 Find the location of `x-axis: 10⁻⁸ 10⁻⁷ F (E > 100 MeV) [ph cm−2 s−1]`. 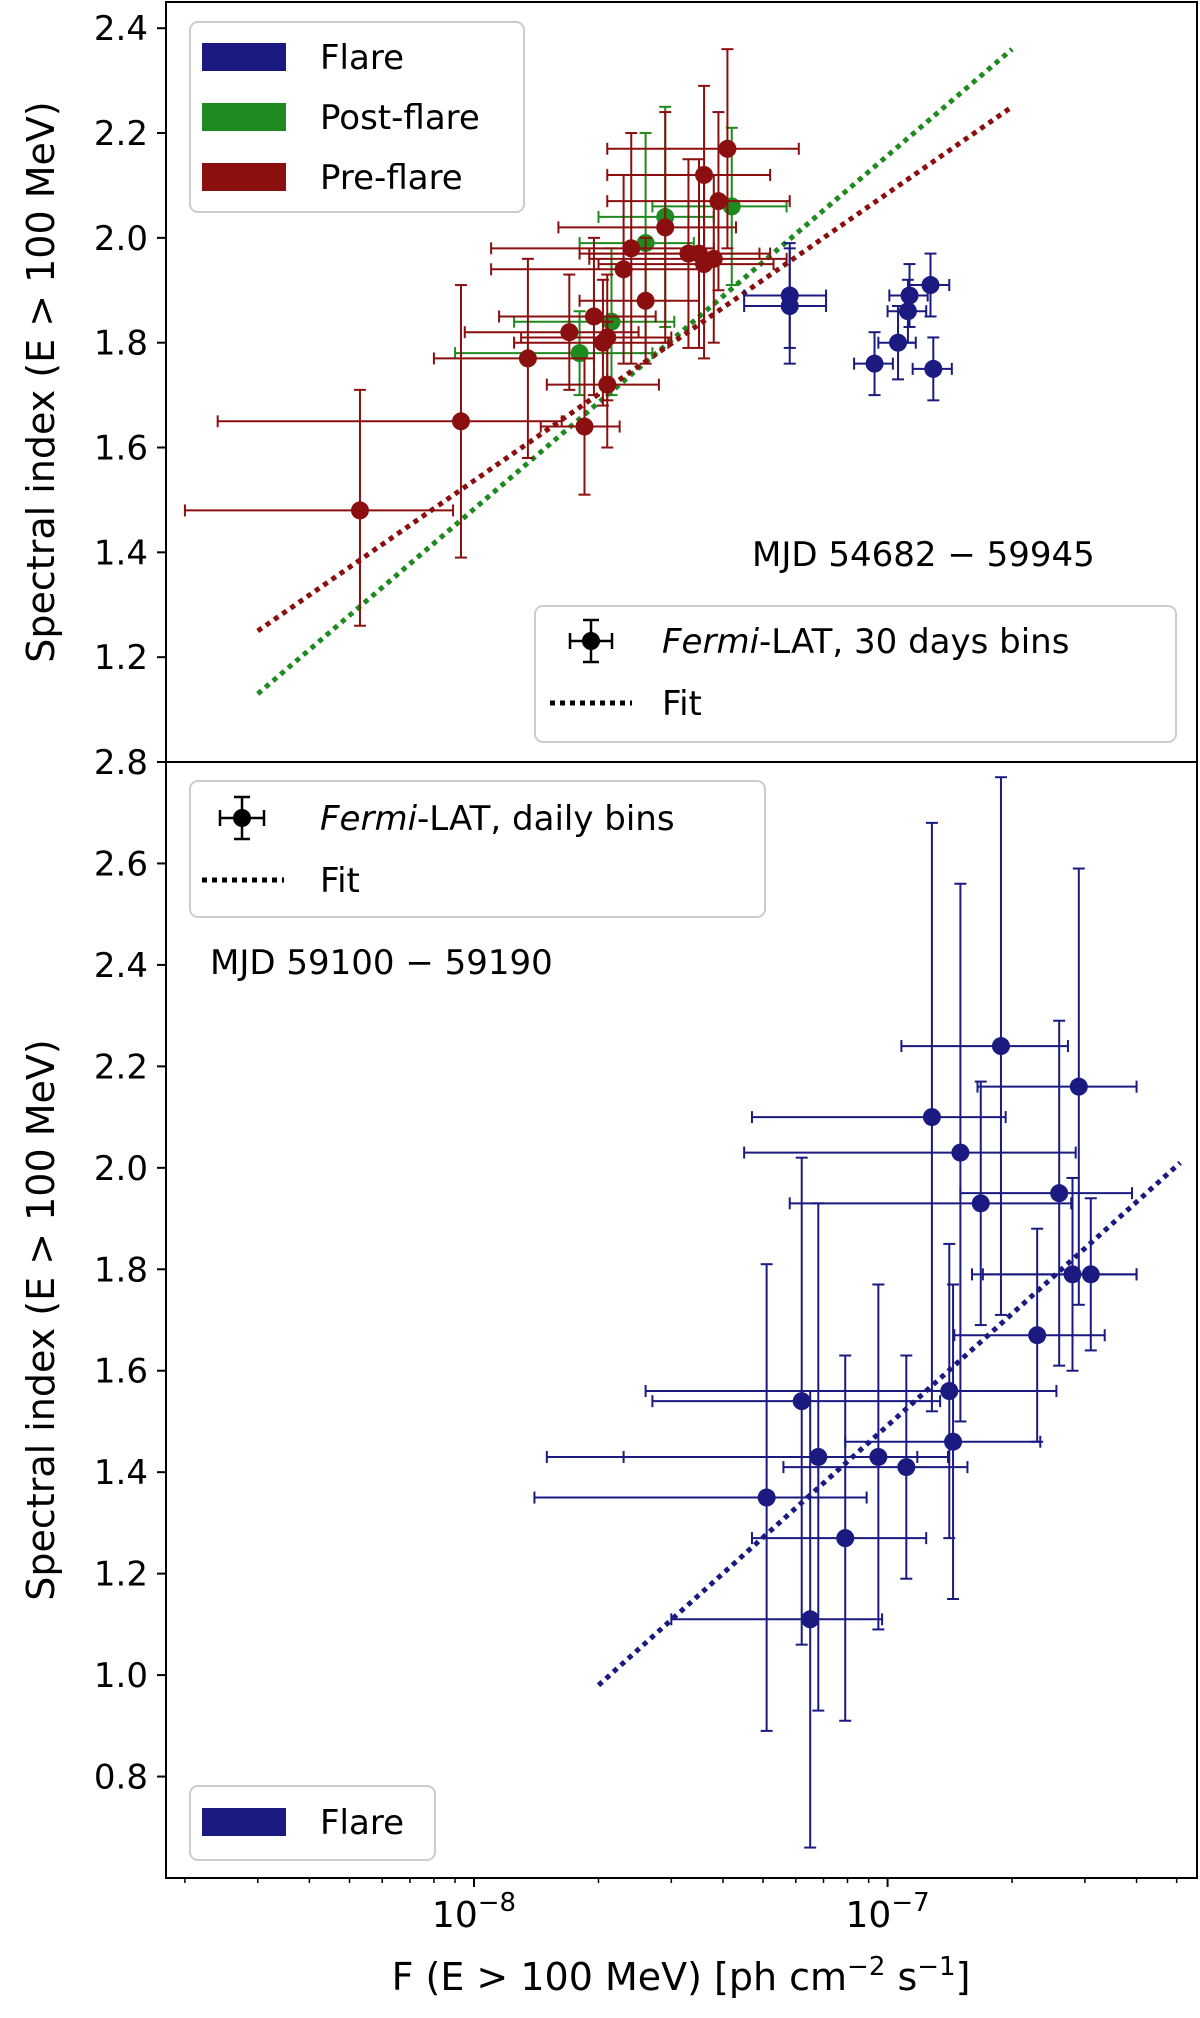

x-axis: 10⁻⁸ 10⁻⁷ F (E > 100 MeV) [ph cm−2 s−1] is located at coordinates (681, 1938).